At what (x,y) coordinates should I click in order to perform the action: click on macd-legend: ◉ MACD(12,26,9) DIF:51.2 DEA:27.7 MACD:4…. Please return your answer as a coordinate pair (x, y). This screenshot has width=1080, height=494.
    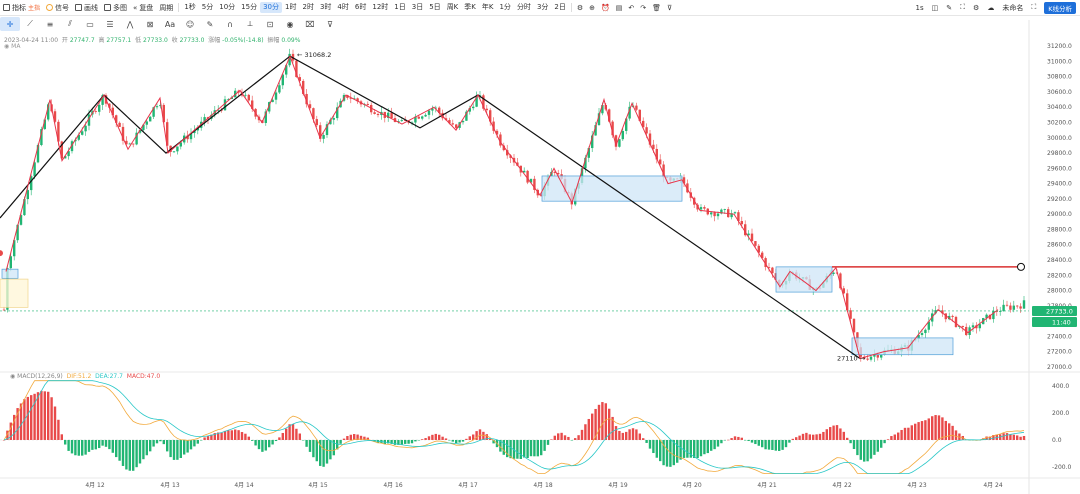
    Looking at the image, I should click on (85, 376).